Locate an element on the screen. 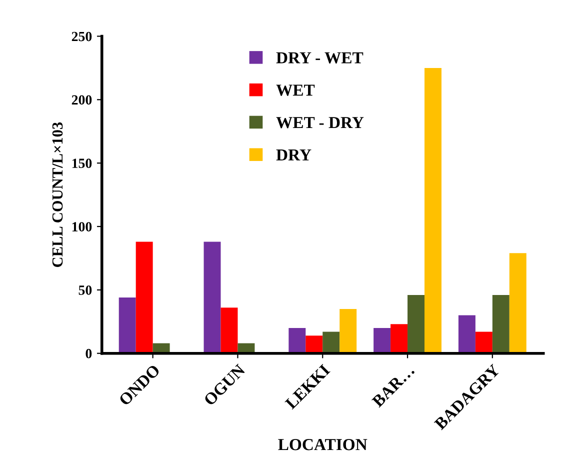 The image size is (566, 453). y-axis-title: CELL COUNT/L×103 is located at coordinates (57, 194).